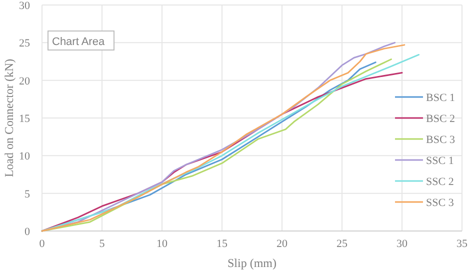 This screenshot has width=474, height=272. I want to click on legend-label: BSC 3, so click(441, 140).